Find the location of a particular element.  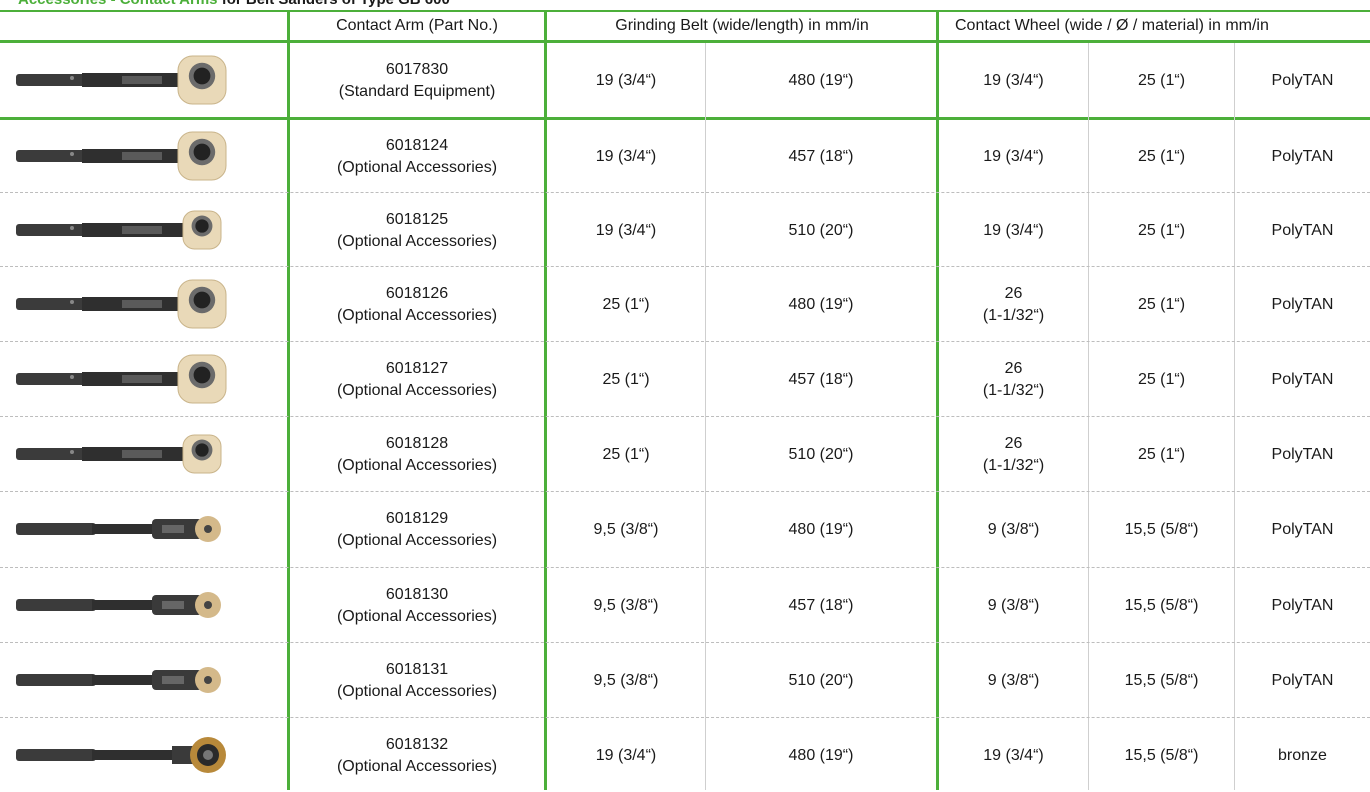

title-rest: for Belt Sanders of Type GB 600 is located at coordinates (334, 4).